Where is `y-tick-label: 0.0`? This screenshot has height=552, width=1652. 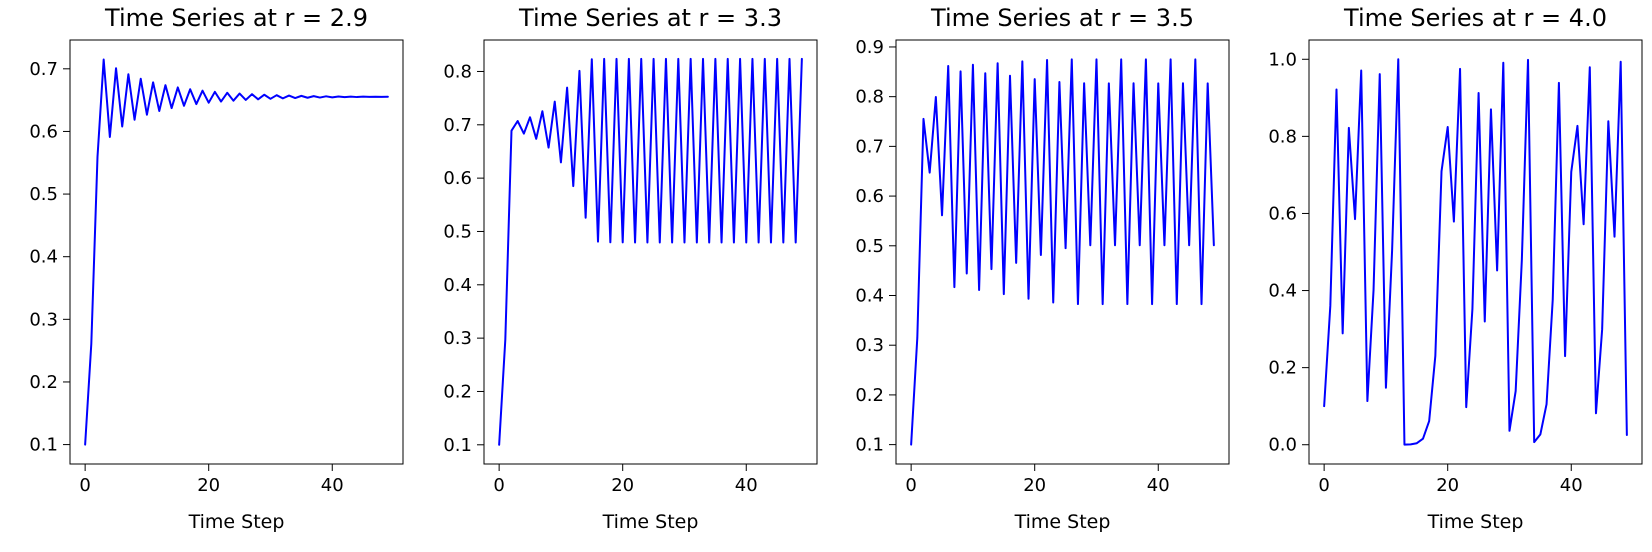
y-tick-label: 0.0 is located at coordinates (1282, 445).